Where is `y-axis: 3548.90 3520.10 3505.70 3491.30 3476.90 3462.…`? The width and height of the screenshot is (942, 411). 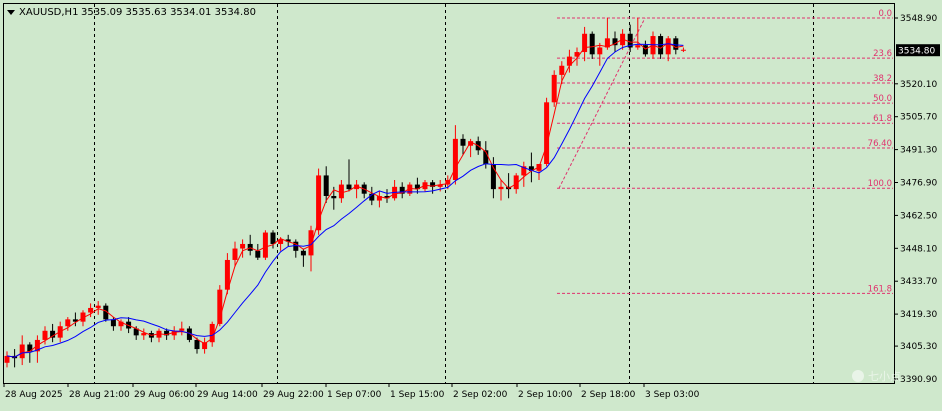
y-axis: 3548.90 3520.10 3505.70 3491.30 3476.90 3462.… is located at coordinates (915, 199).